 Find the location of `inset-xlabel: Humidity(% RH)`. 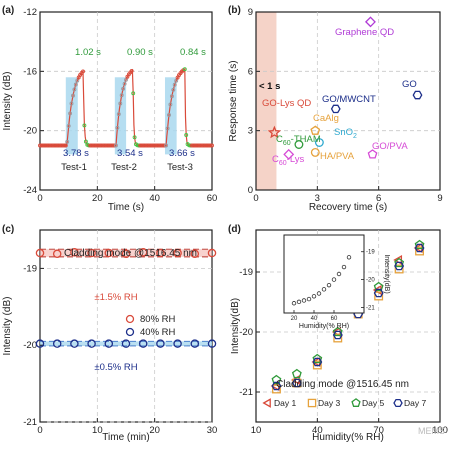

inset-xlabel: Humidity(% RH) is located at coordinates (324, 326).